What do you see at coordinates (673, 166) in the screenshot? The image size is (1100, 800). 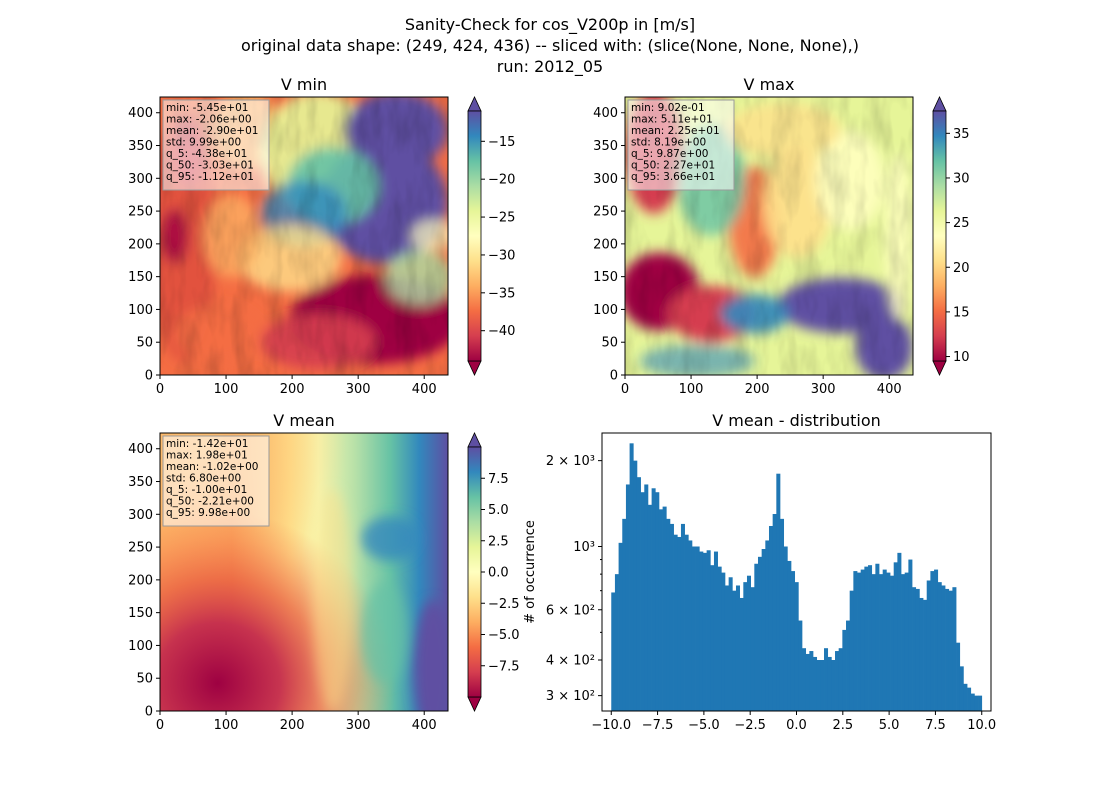 I see `stats-line: q_50: 2.27e+01` at bounding box center [673, 166].